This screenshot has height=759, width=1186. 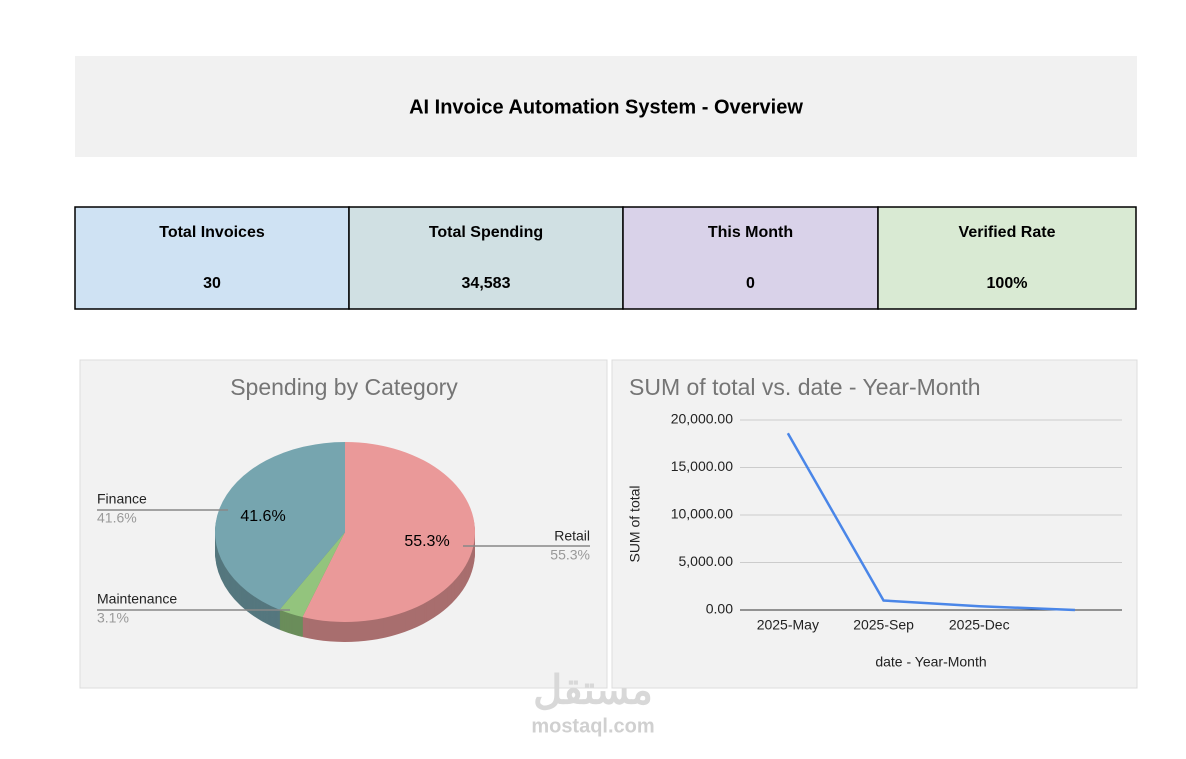 I want to click on y-tick-label: 10,000.00, so click(x=702, y=514).